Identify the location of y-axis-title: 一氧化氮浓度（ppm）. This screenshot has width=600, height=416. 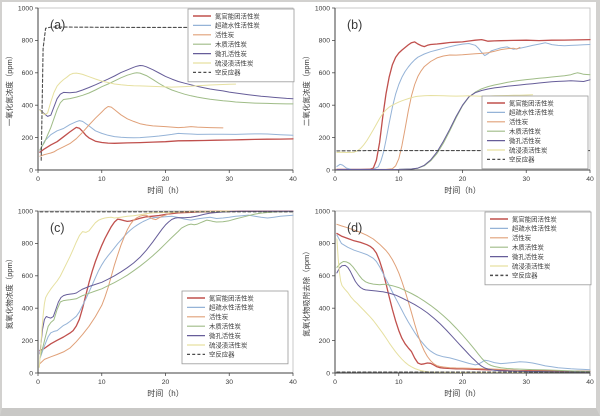
(9, 89).